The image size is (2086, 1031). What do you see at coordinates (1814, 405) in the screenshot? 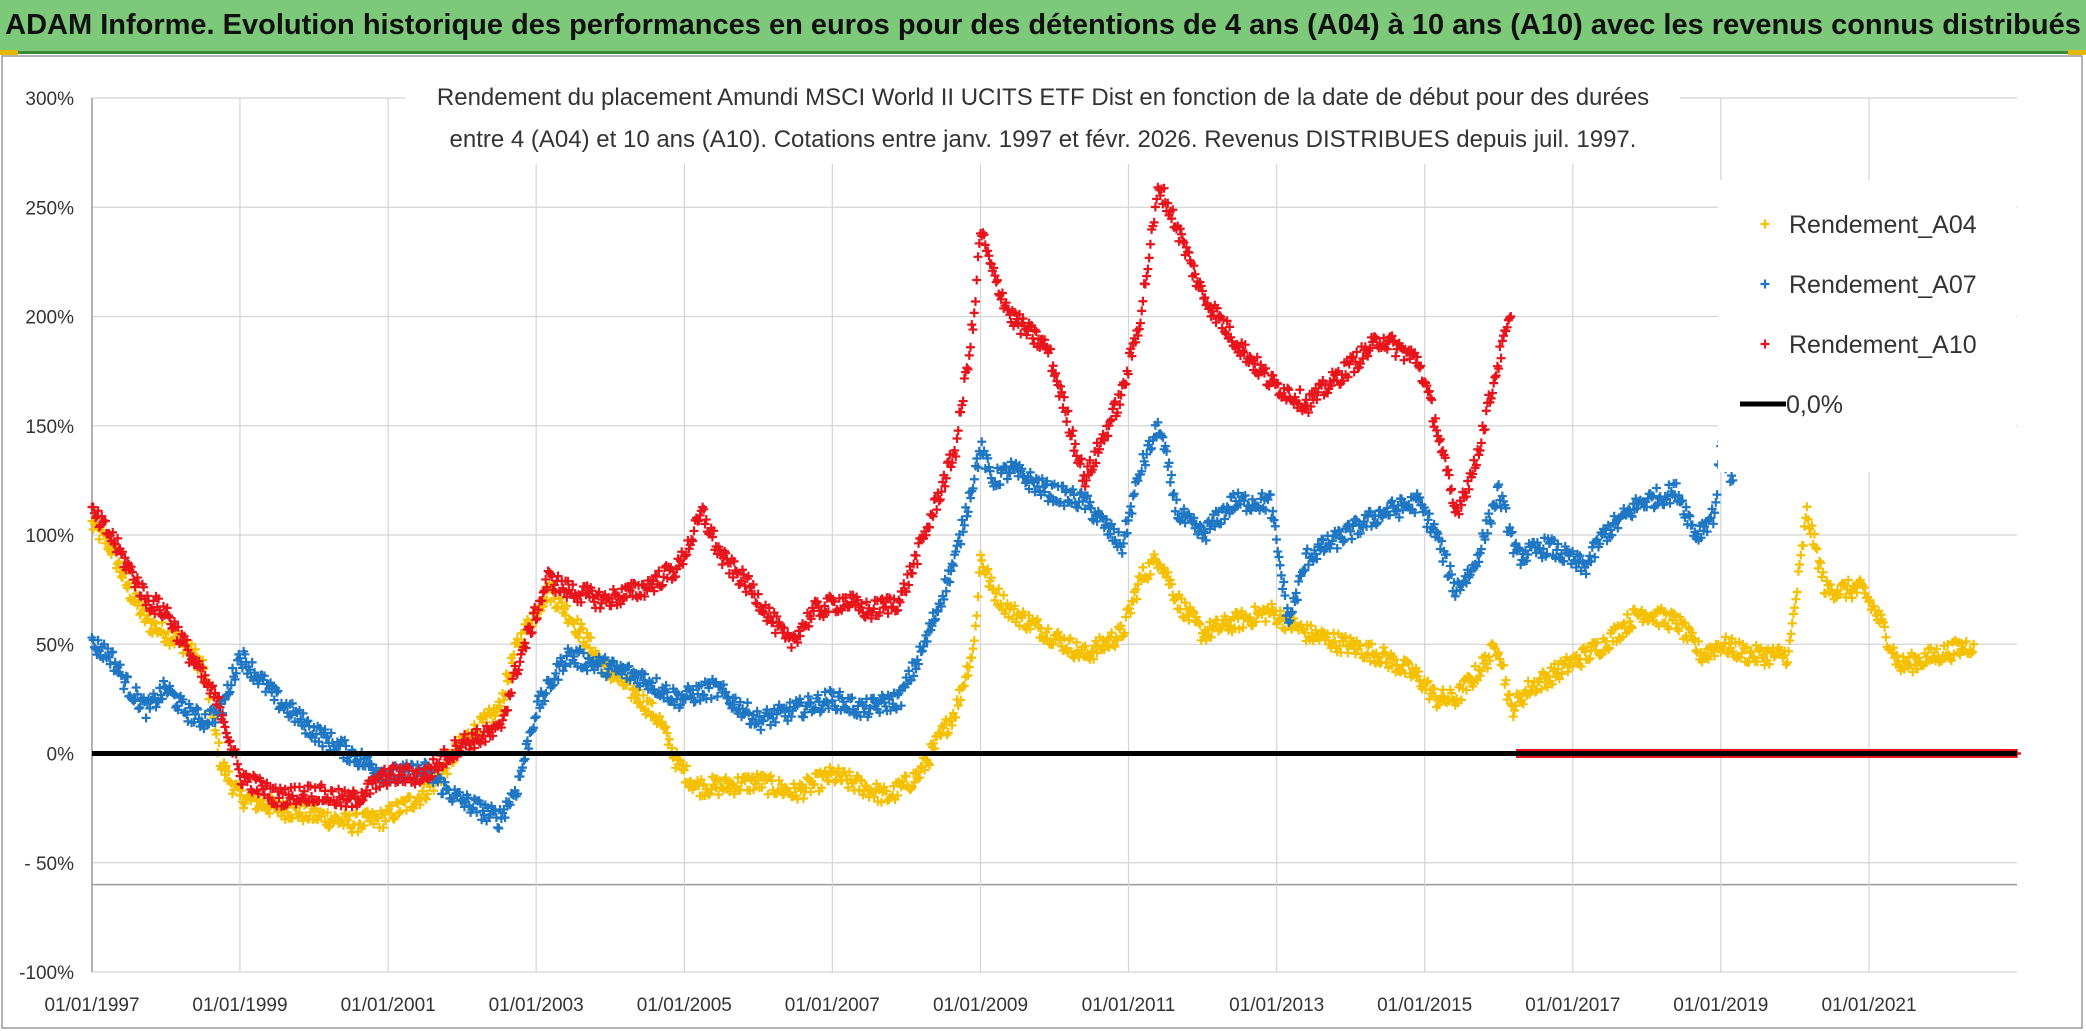
I see `legend-label: 0,0%` at bounding box center [1814, 405].